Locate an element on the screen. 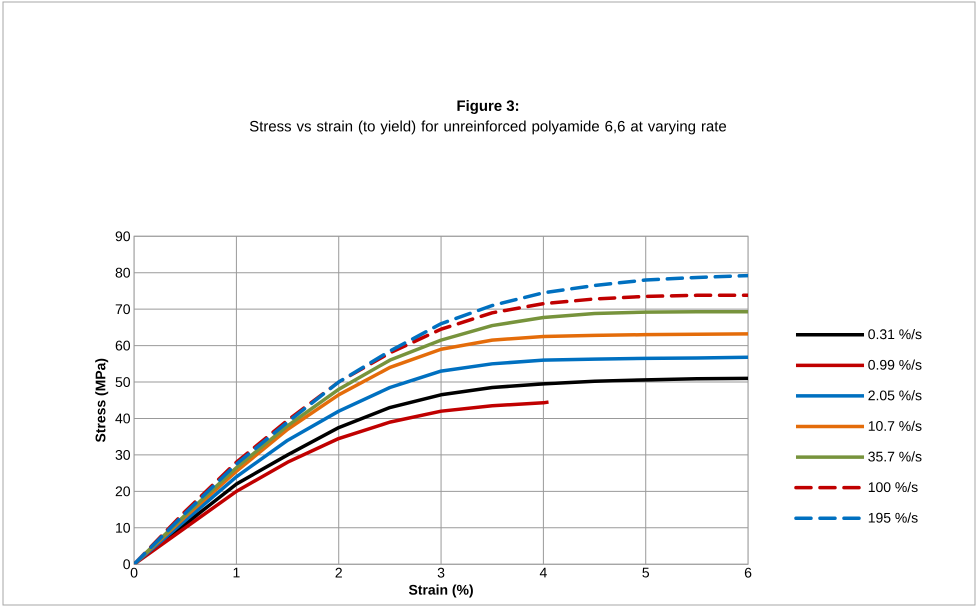 This screenshot has height=608, width=977. y-tick-label: 50 is located at coordinates (123, 382).